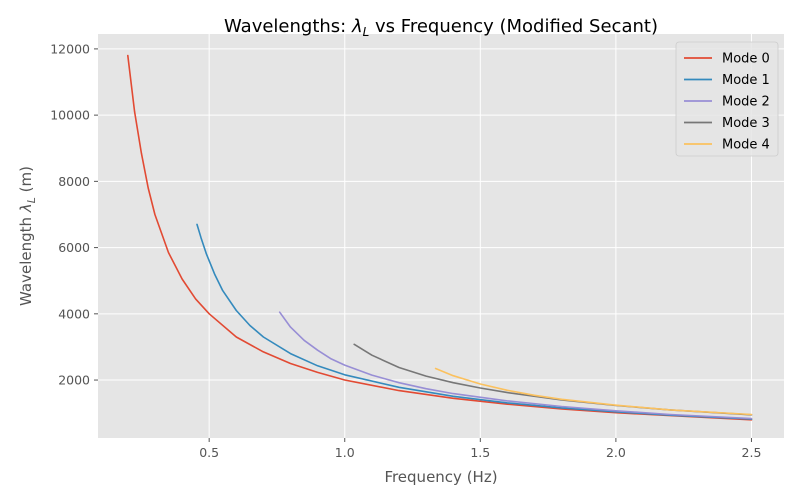 The height and width of the screenshot is (500, 800). What do you see at coordinates (70, 48) in the screenshot?
I see `y-tick-label: 12000` at bounding box center [70, 48].